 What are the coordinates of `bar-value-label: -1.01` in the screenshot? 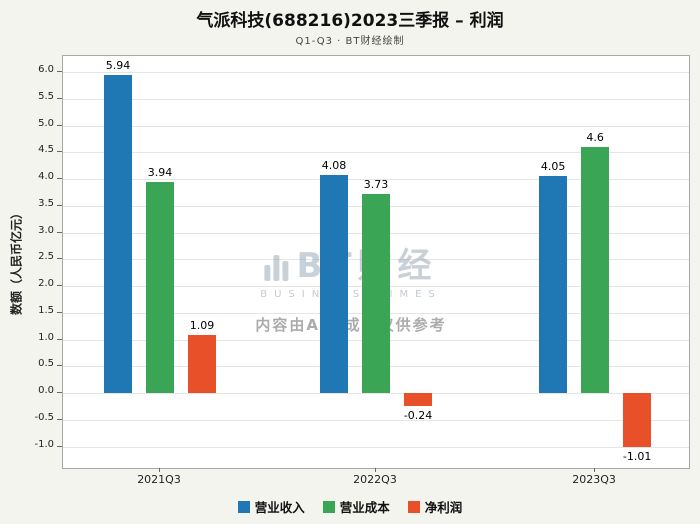 It's located at (637, 457).